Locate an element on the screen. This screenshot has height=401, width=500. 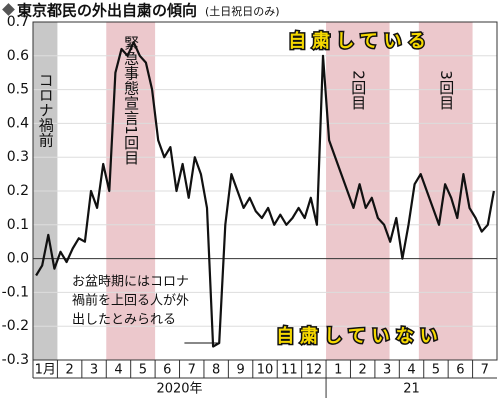
period-label: 緊急事態宣言1回目 is located at coordinates (131, 100).